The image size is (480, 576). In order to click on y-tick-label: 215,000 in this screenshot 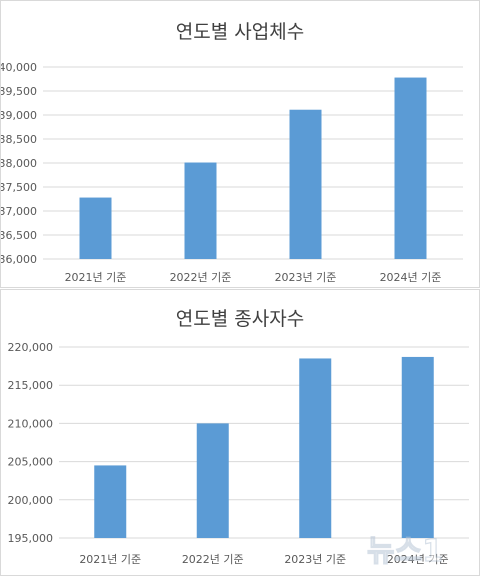, I will do `click(31, 385)`.